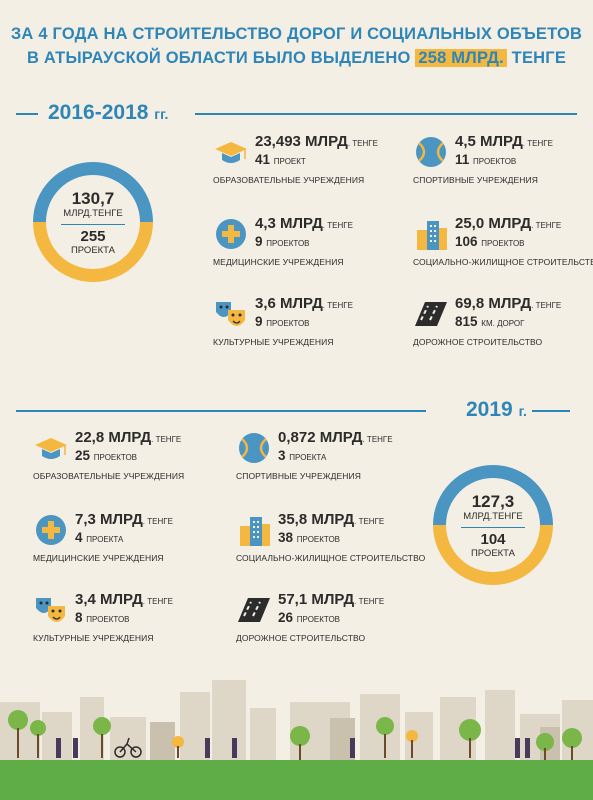 This screenshot has height=800, width=593. I want to click on total-amount-highlight: 258 МЛРД., so click(461, 58).